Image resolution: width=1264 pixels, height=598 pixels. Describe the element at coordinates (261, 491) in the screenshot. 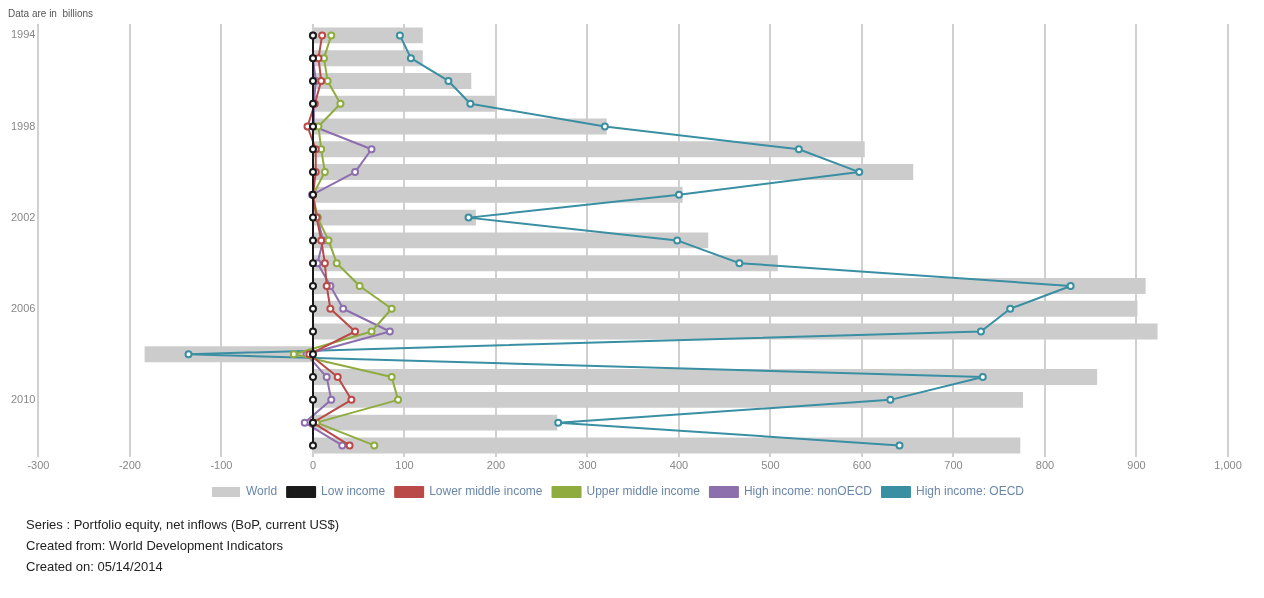

I see `legend-label: World` at that location.